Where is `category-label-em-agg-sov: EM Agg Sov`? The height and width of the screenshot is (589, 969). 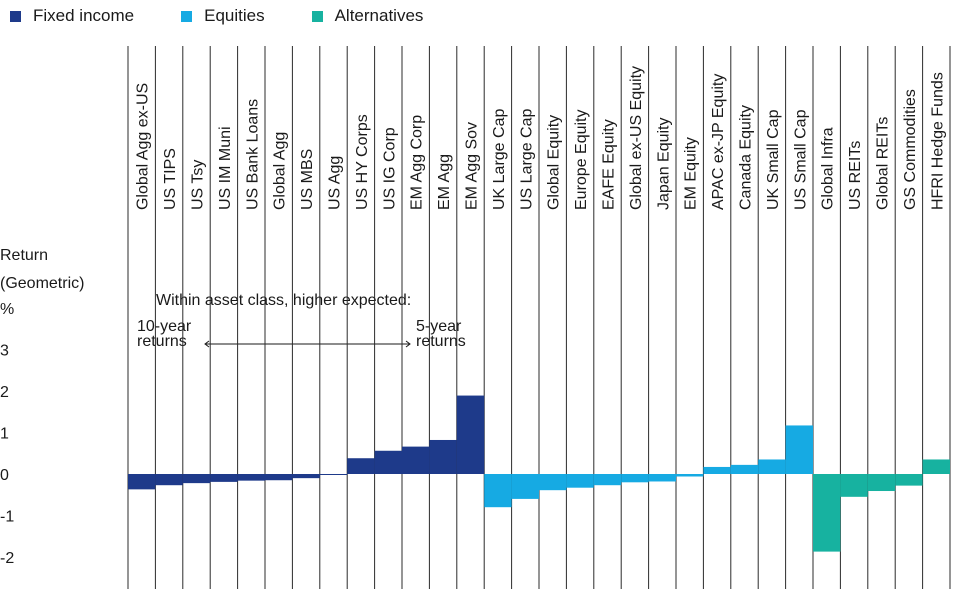 category-label-em-agg-sov: EM Agg Sov is located at coordinates (472, 166).